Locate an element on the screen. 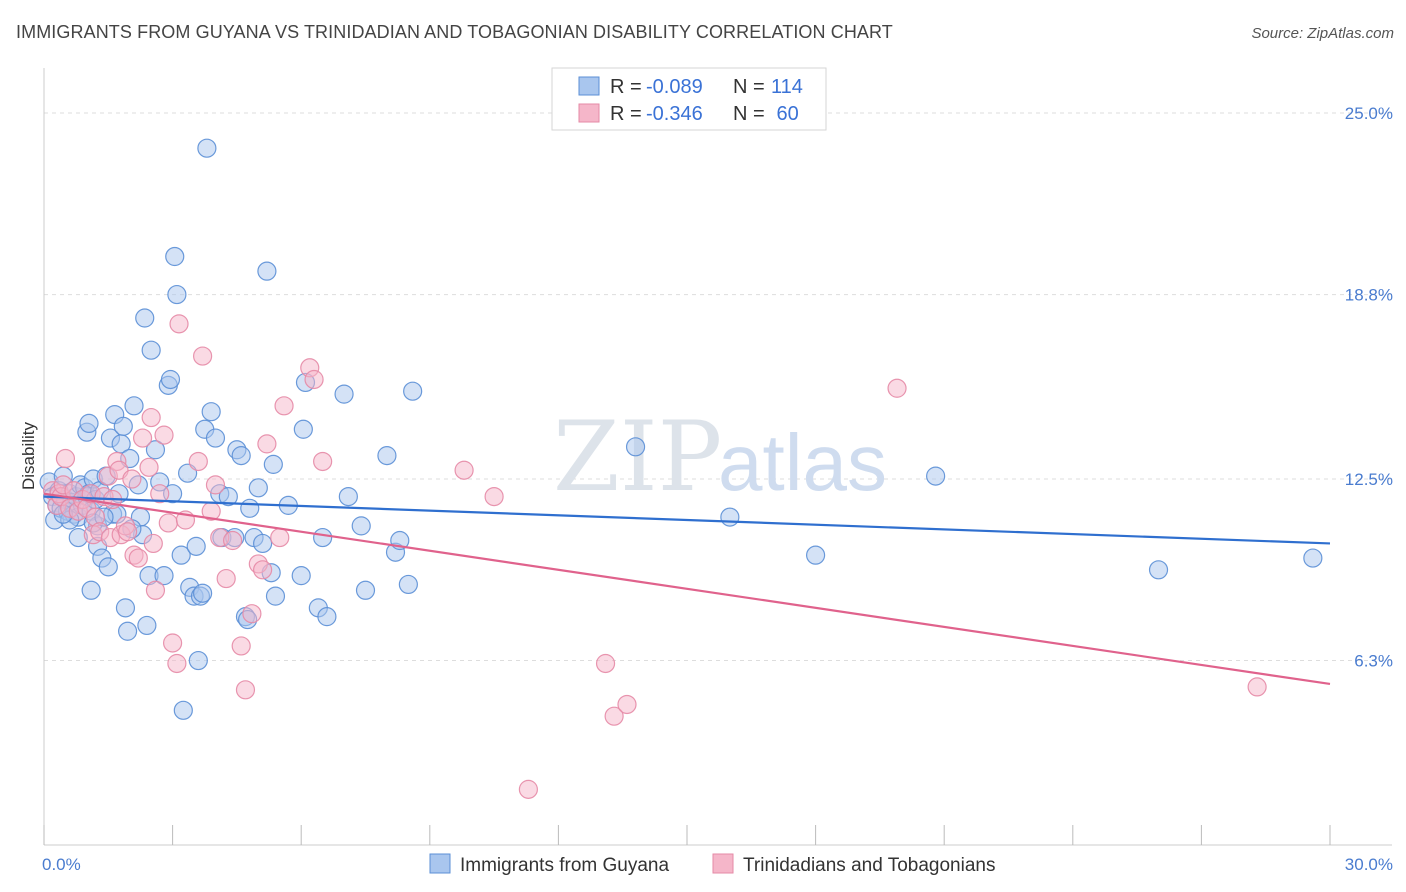 The width and height of the screenshot is (1406, 892). stats-swatch-guyana is located at coordinates (589, 86).